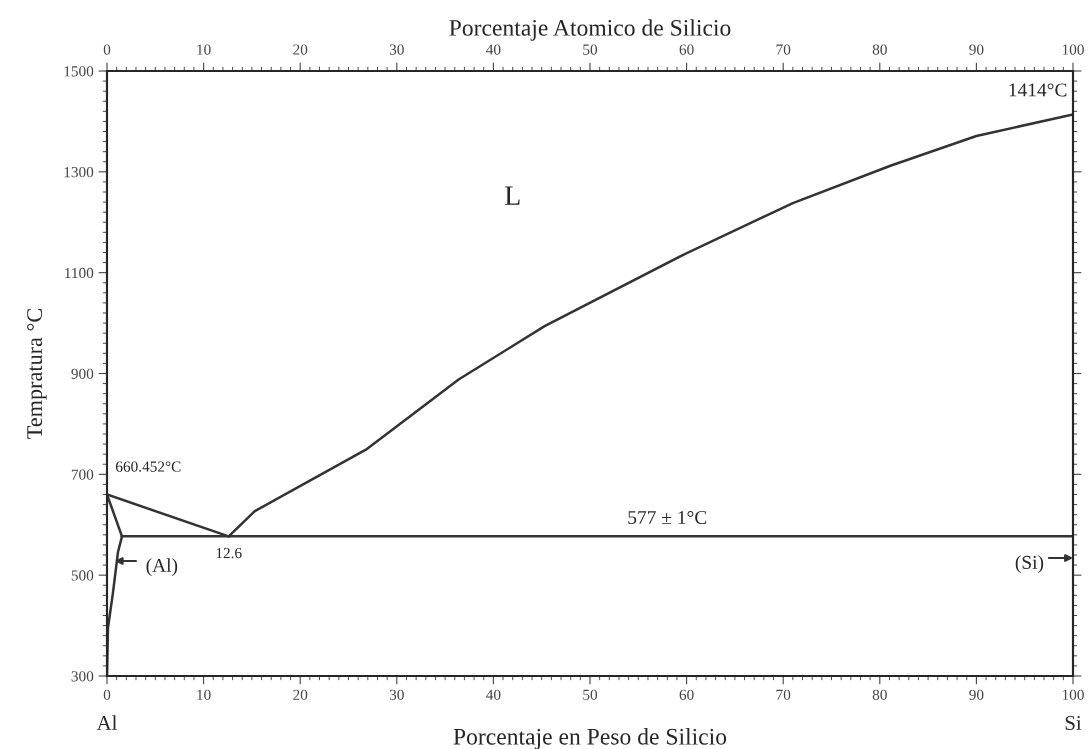 The width and height of the screenshot is (1091, 749). I want to click on x2-tick-label: 60, so click(686, 49).